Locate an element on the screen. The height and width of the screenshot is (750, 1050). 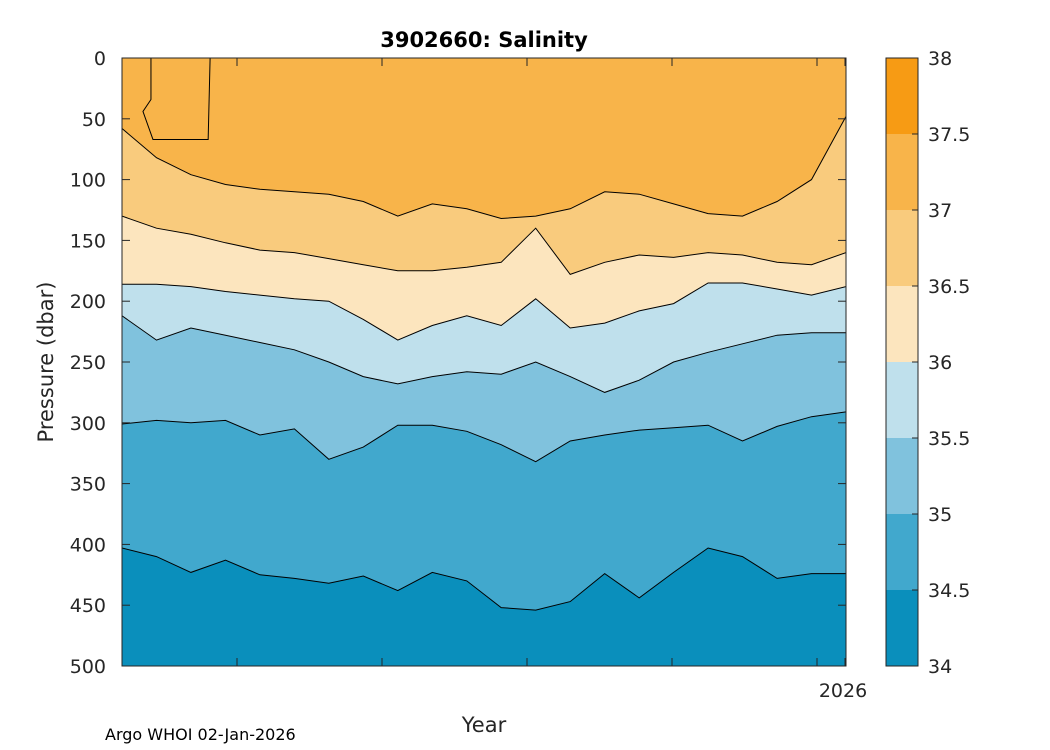
colorbar-swatch-35.5 is located at coordinates (902, 400).